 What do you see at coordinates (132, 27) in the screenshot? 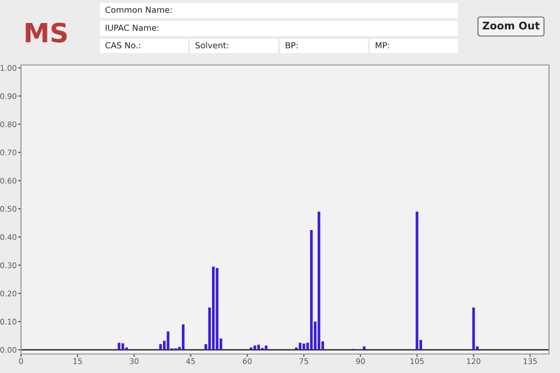
I see `text: IUPAC Name:` at bounding box center [132, 27].